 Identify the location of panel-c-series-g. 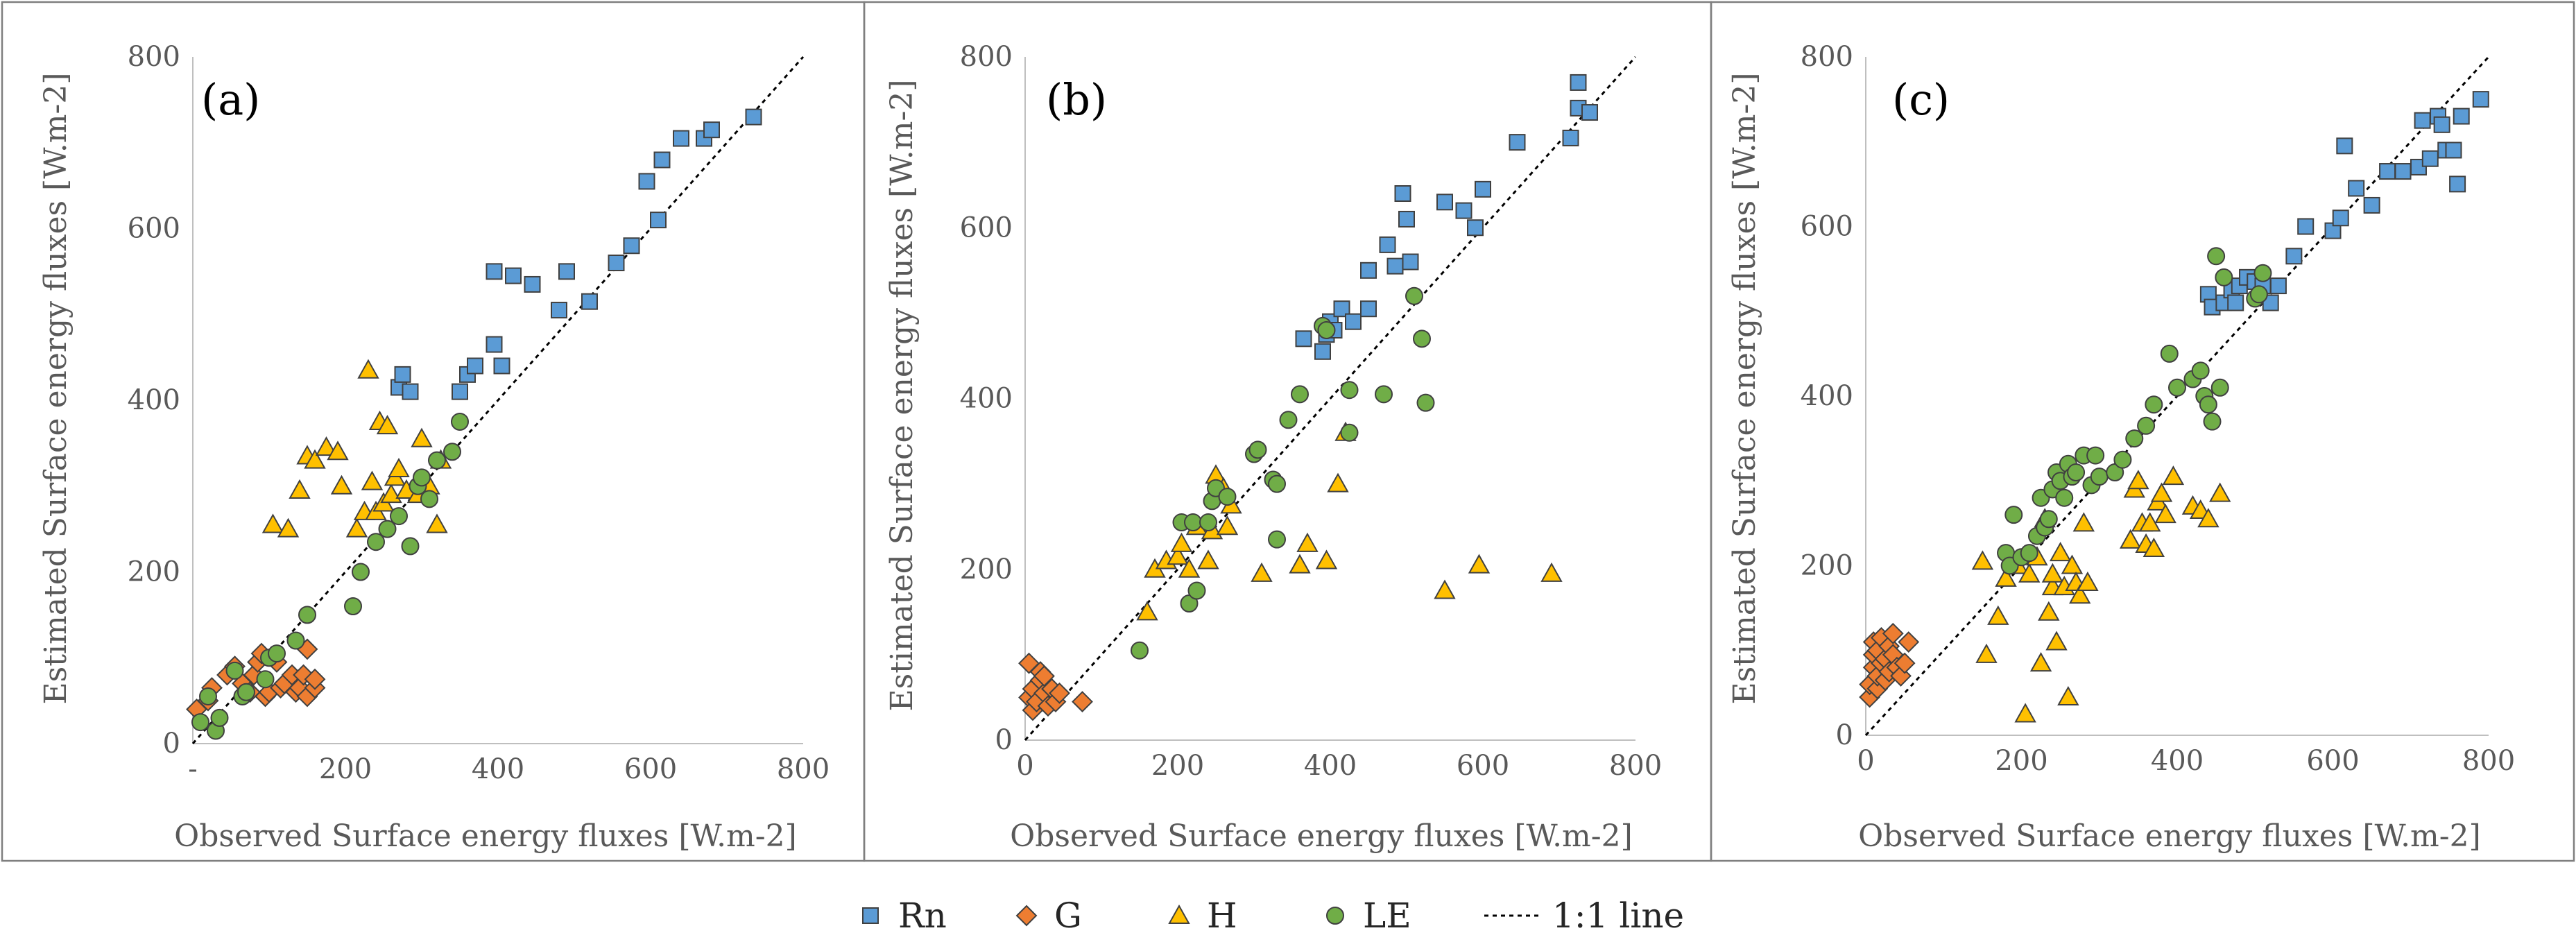
(1889, 665).